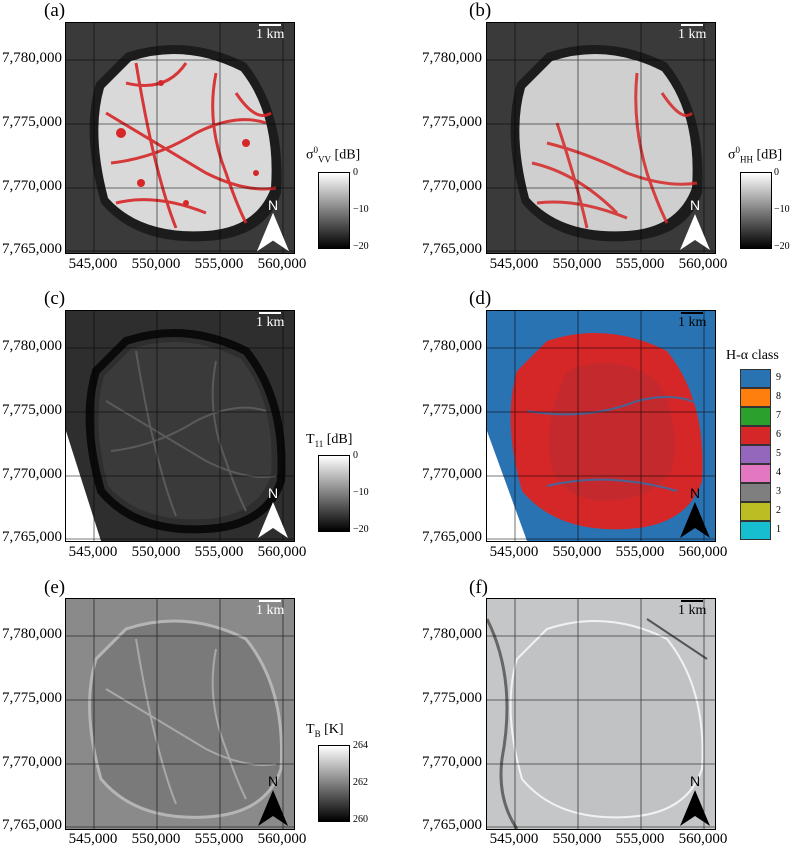 The image size is (791, 850). Describe the element at coordinates (32, 474) in the screenshot. I see `y-tick-c-3: 7,770,000` at that location.